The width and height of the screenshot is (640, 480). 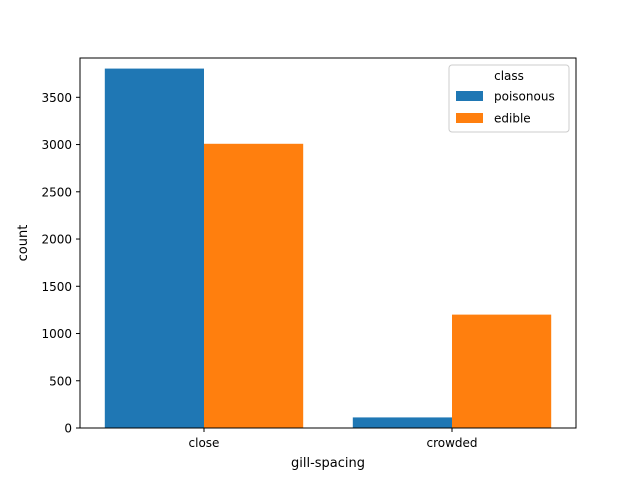 What do you see at coordinates (328, 463) in the screenshot?
I see `x-axis-label: gill-spacing` at bounding box center [328, 463].